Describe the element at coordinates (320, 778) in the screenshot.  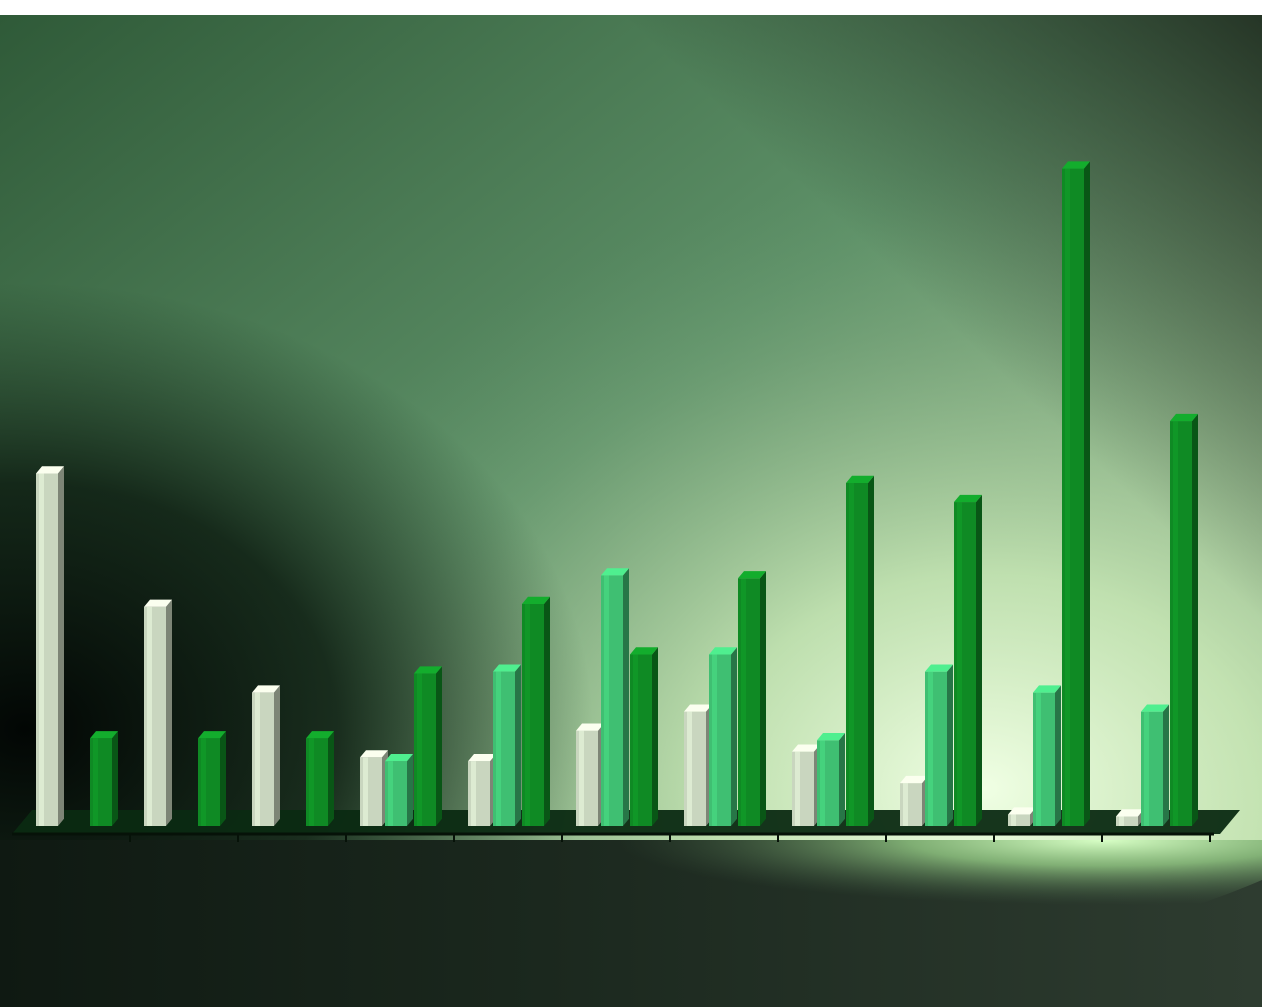
I see `bar-s3-c3` at that location.